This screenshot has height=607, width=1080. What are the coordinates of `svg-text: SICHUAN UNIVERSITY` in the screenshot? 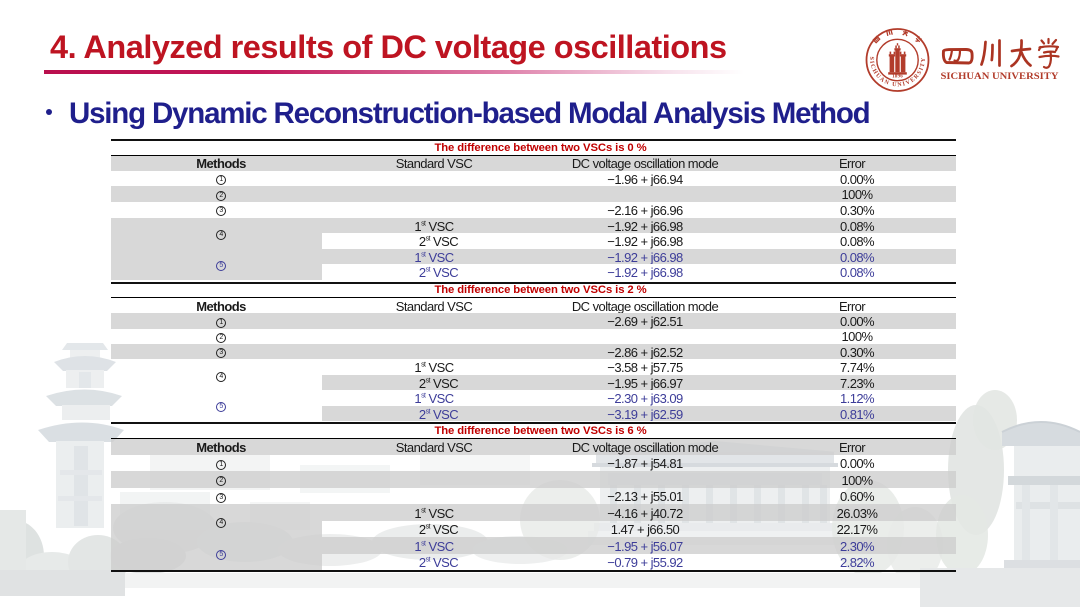 It's located at (1000, 76).